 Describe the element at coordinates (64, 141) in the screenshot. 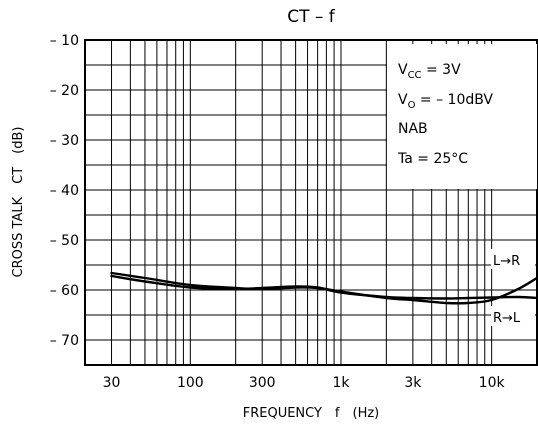

I see `y-tick-label: – 30` at that location.